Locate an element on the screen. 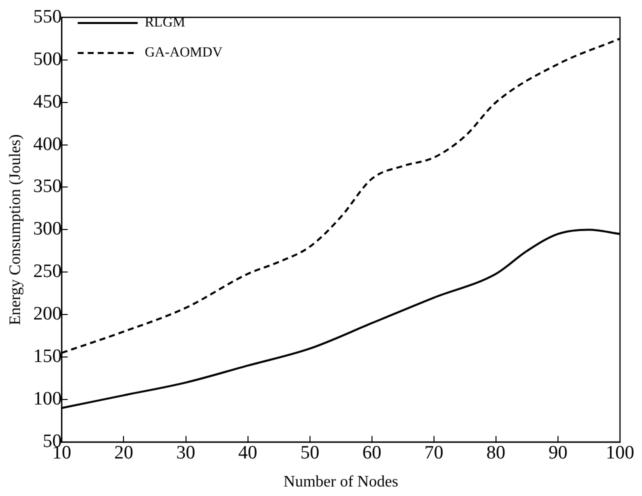 The image size is (642, 496). y-tick-label: 150 is located at coordinates (47, 357).